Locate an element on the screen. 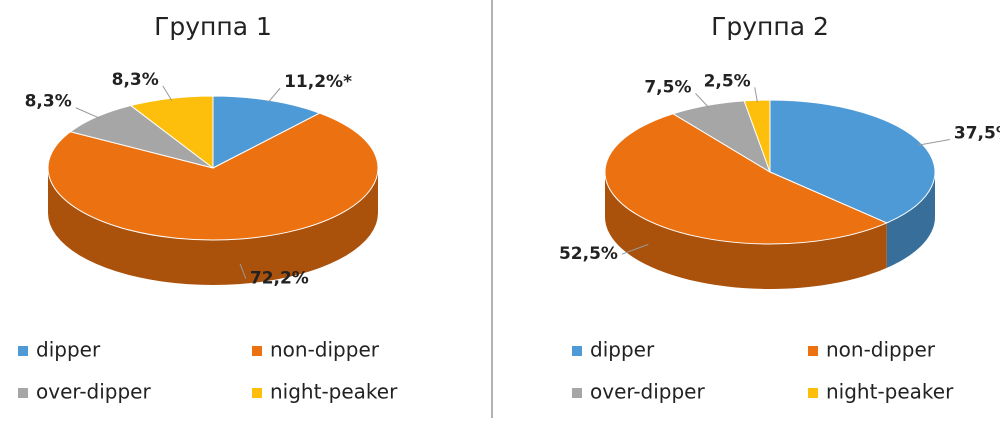  value-label: 37,5% is located at coordinates (977, 133).